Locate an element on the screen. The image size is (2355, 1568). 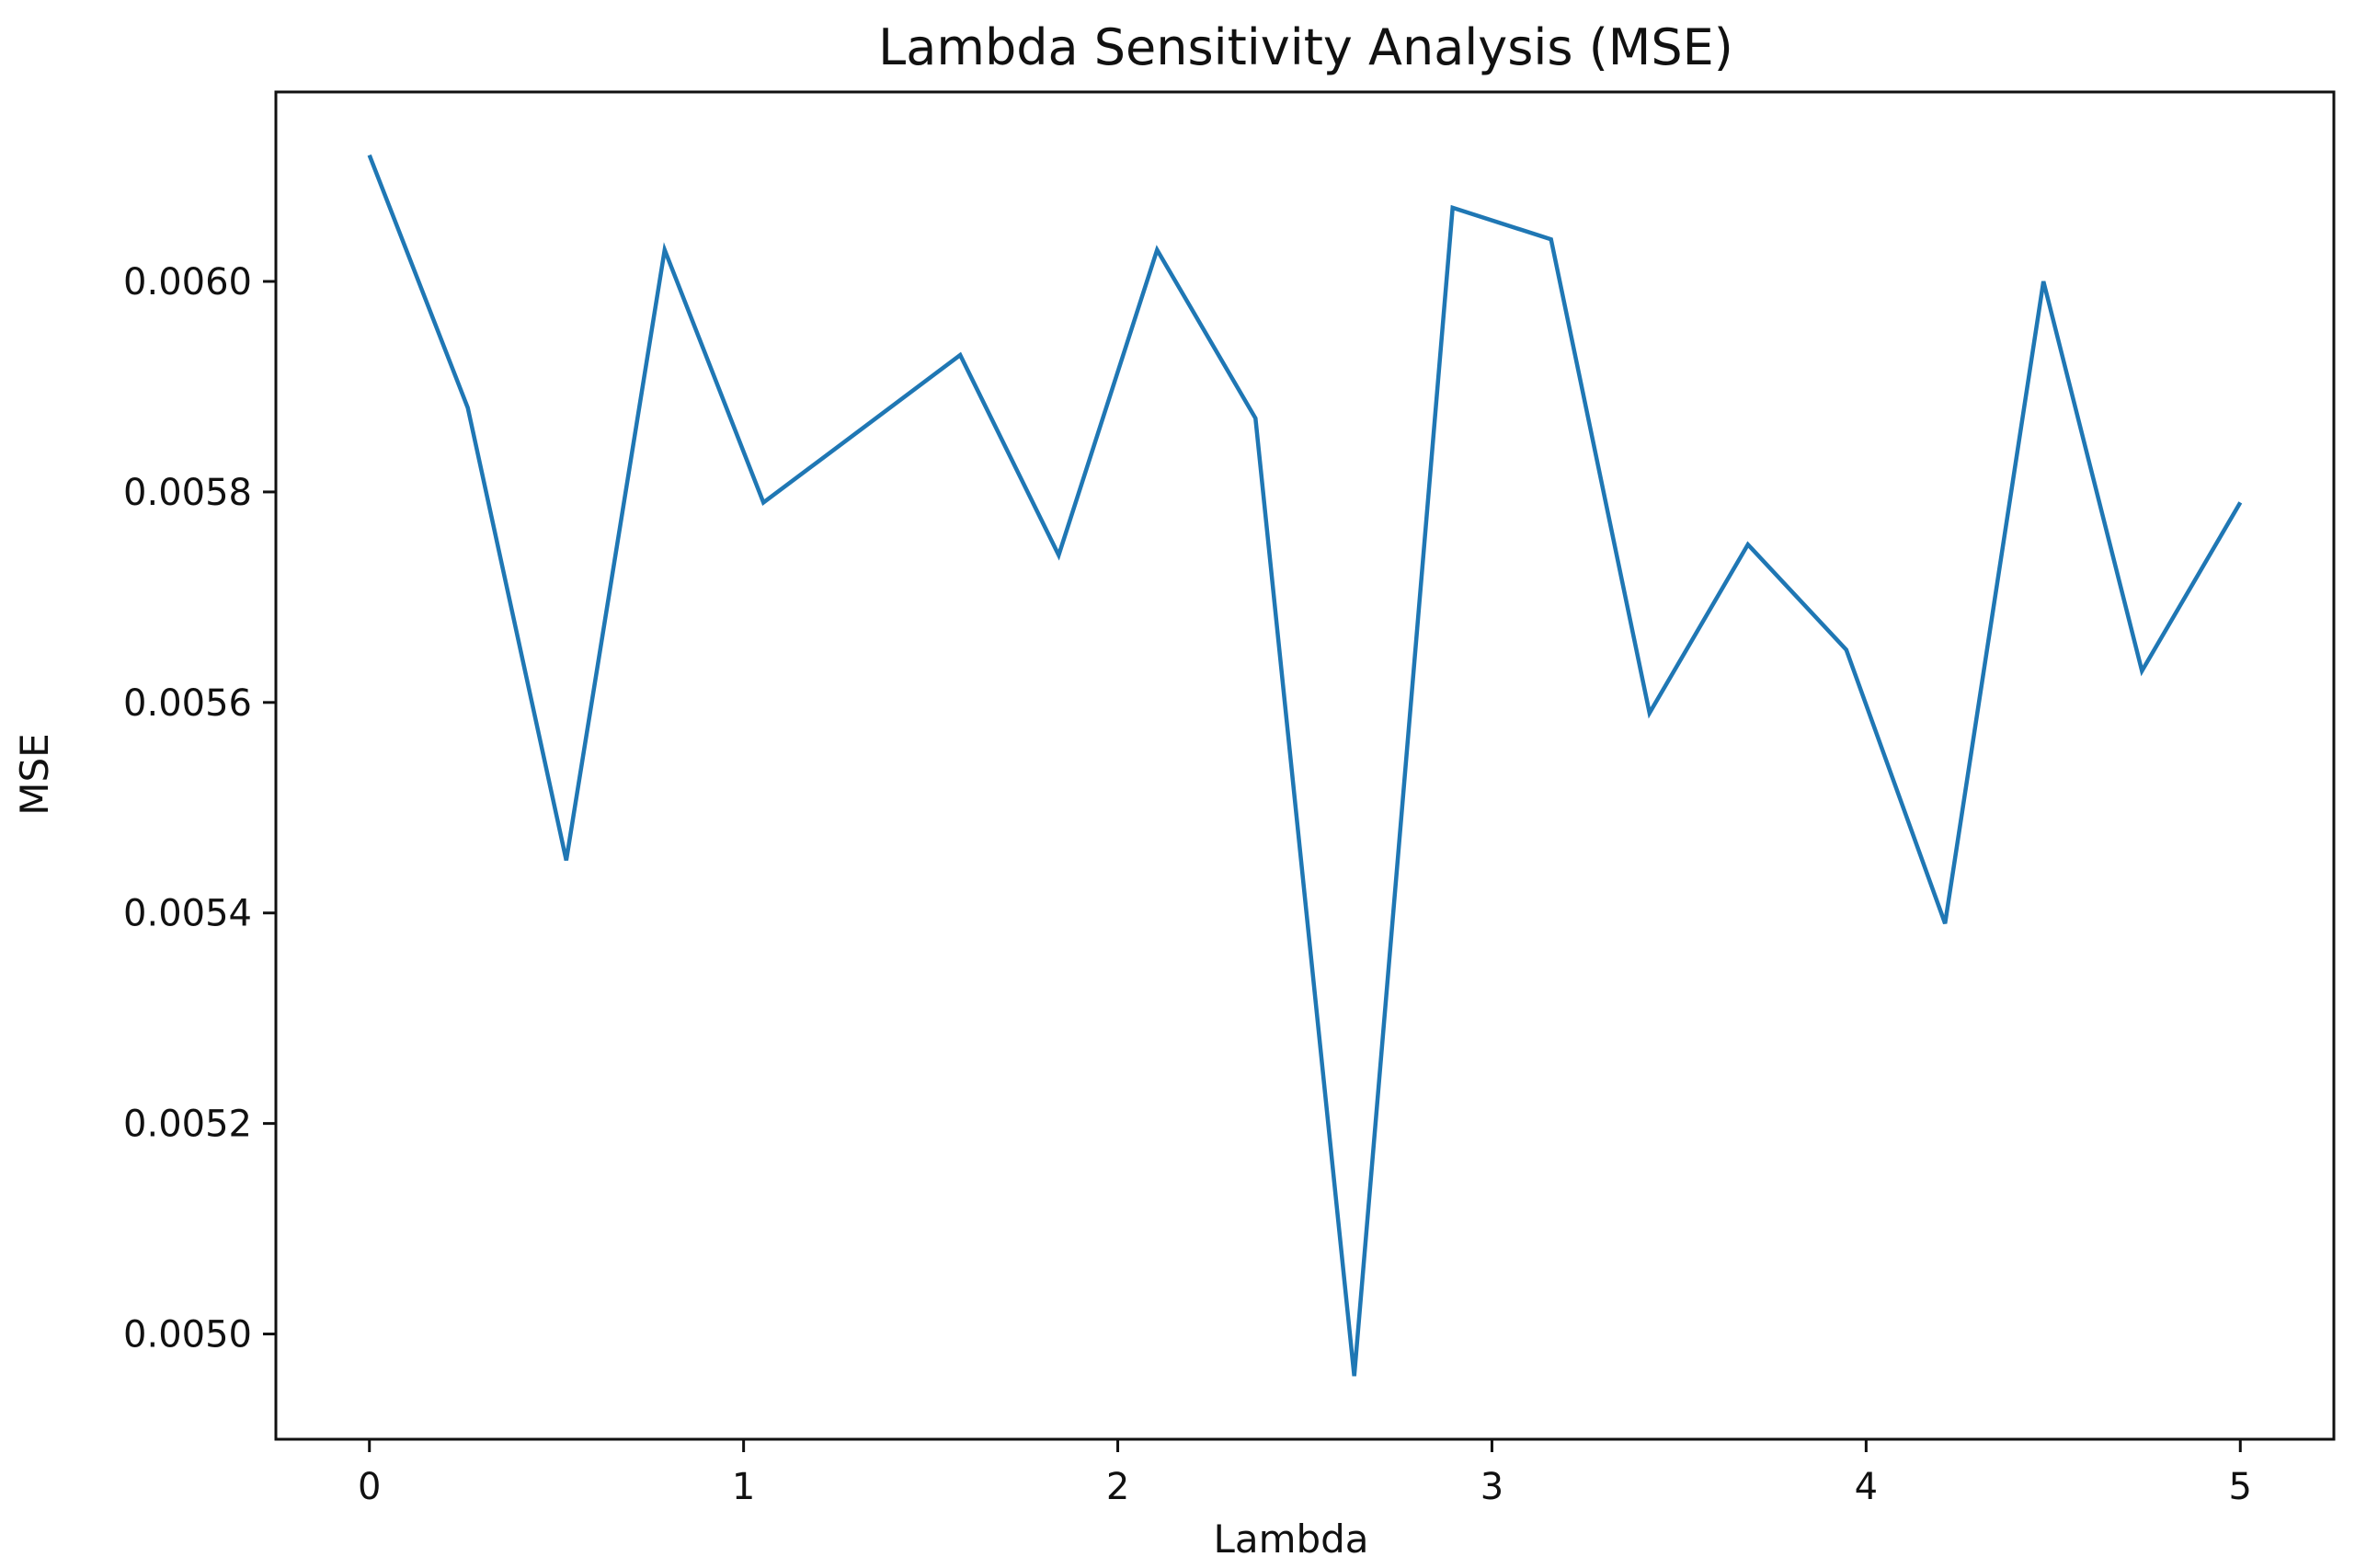
y-axis-ticks: 0.0050 0.0052 0.0054 0.0056 0.0058 0.0060 is located at coordinates (199, 808).